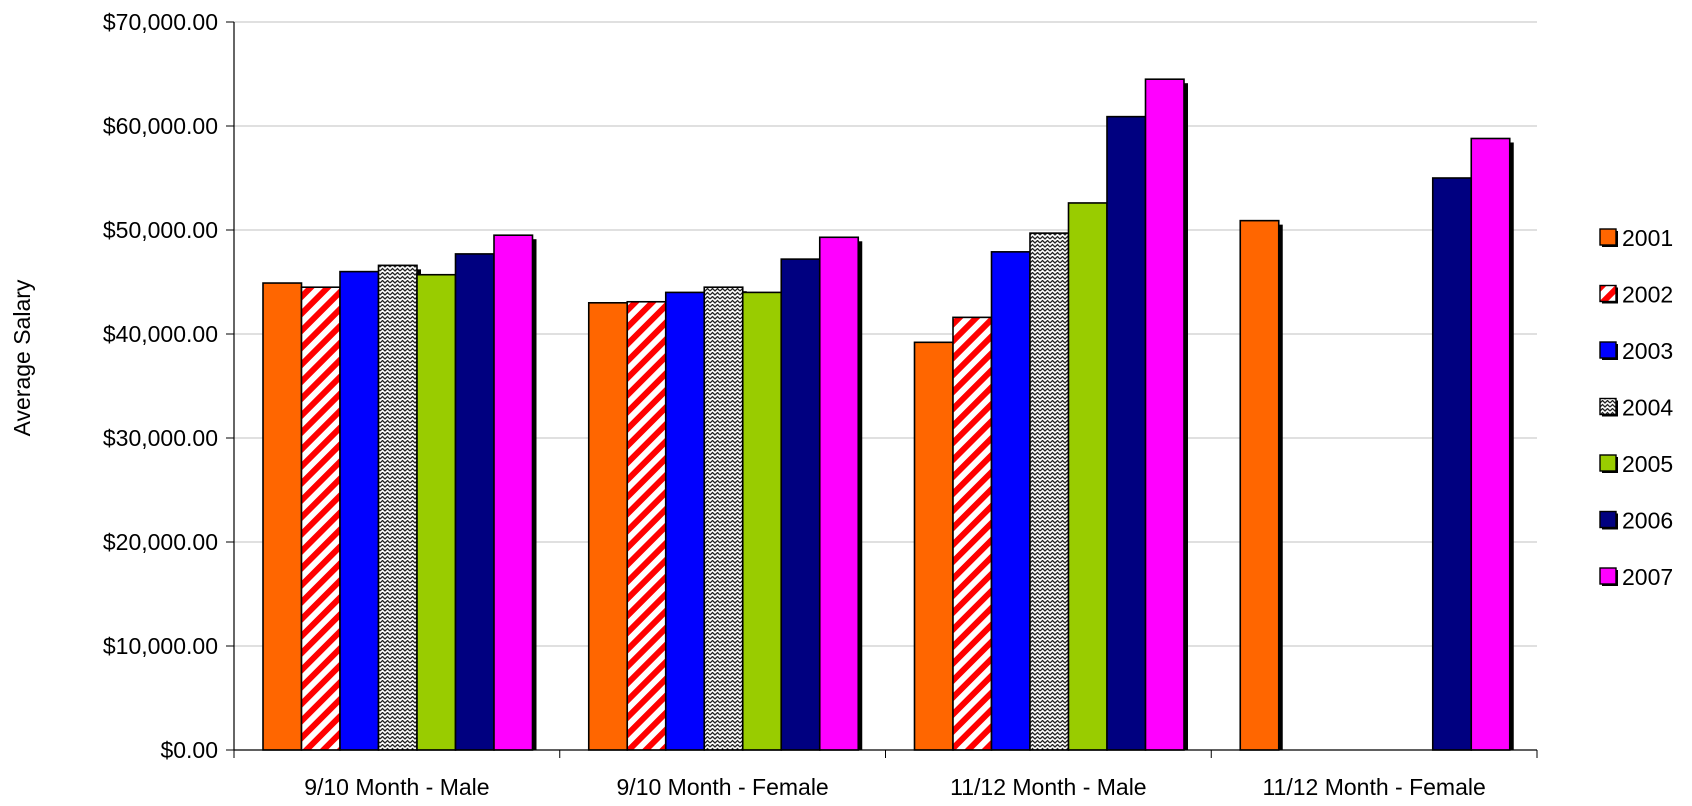 This screenshot has height=806, width=1692. I want to click on y-tick-label: $30,000.00, so click(160, 438).